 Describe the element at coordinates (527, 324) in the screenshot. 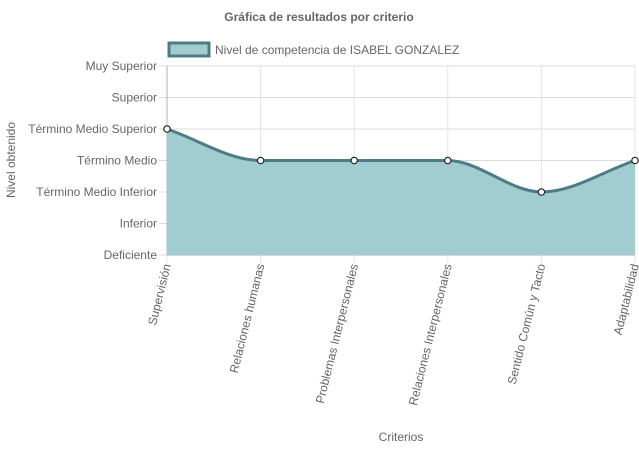

I see `x-tick-label: Sentido Común y Tacto` at that location.